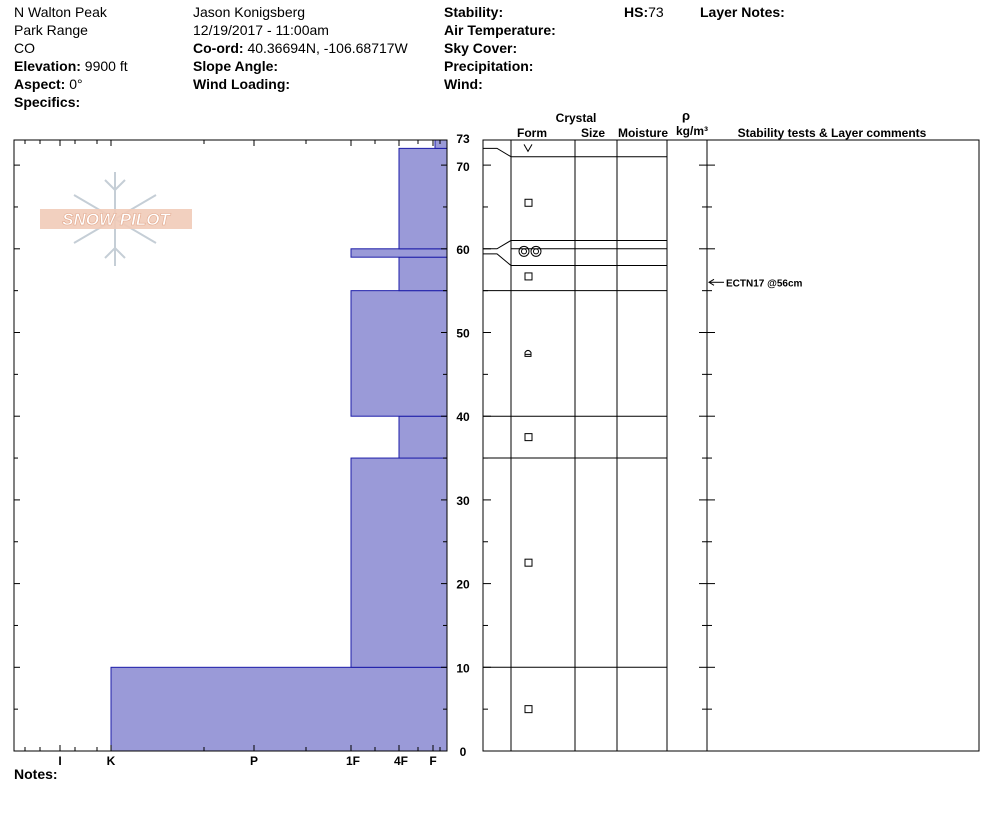  Describe the element at coordinates (832, 133) in the screenshot. I see `stability-header: Stability tests & Layer comments` at that location.